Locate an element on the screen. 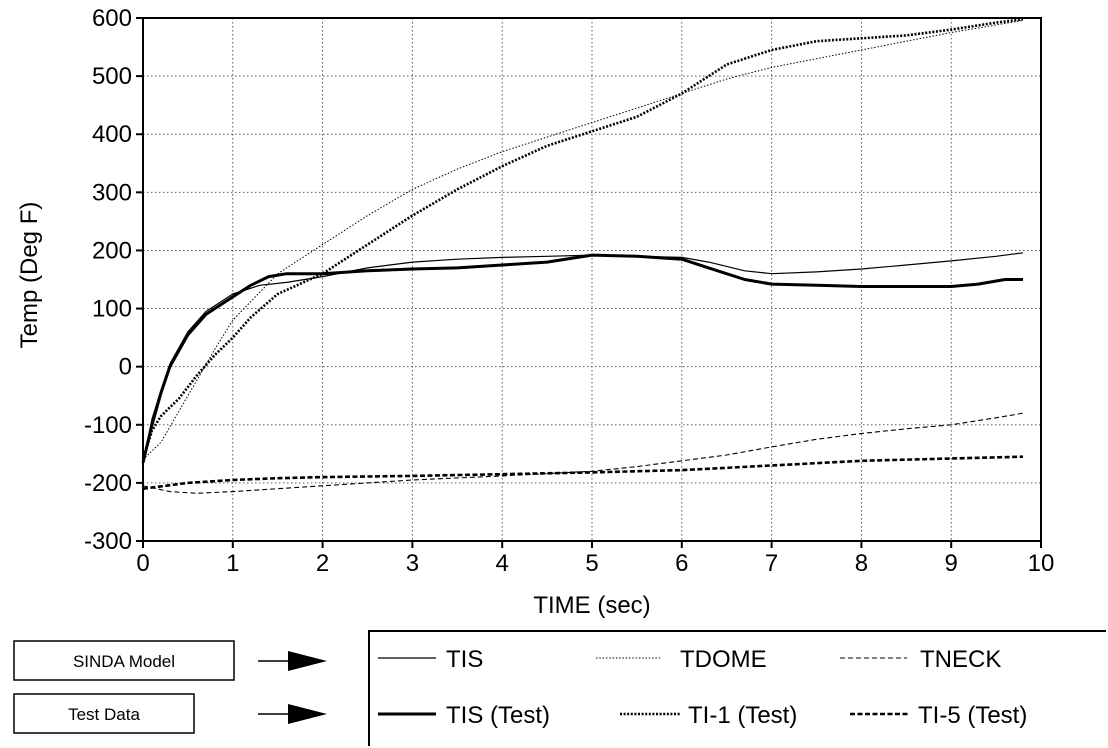  x-tick-label: 3 is located at coordinates (412, 563).